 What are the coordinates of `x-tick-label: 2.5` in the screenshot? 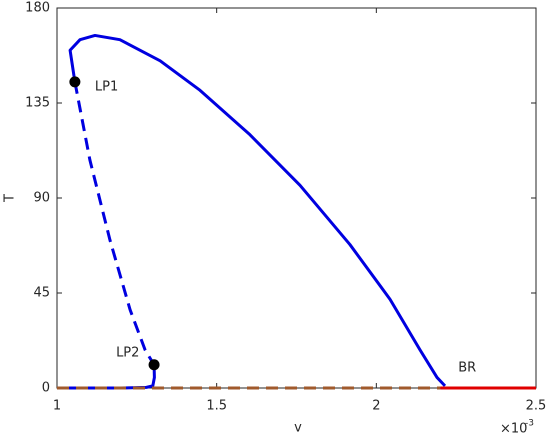 It's located at (536, 406).